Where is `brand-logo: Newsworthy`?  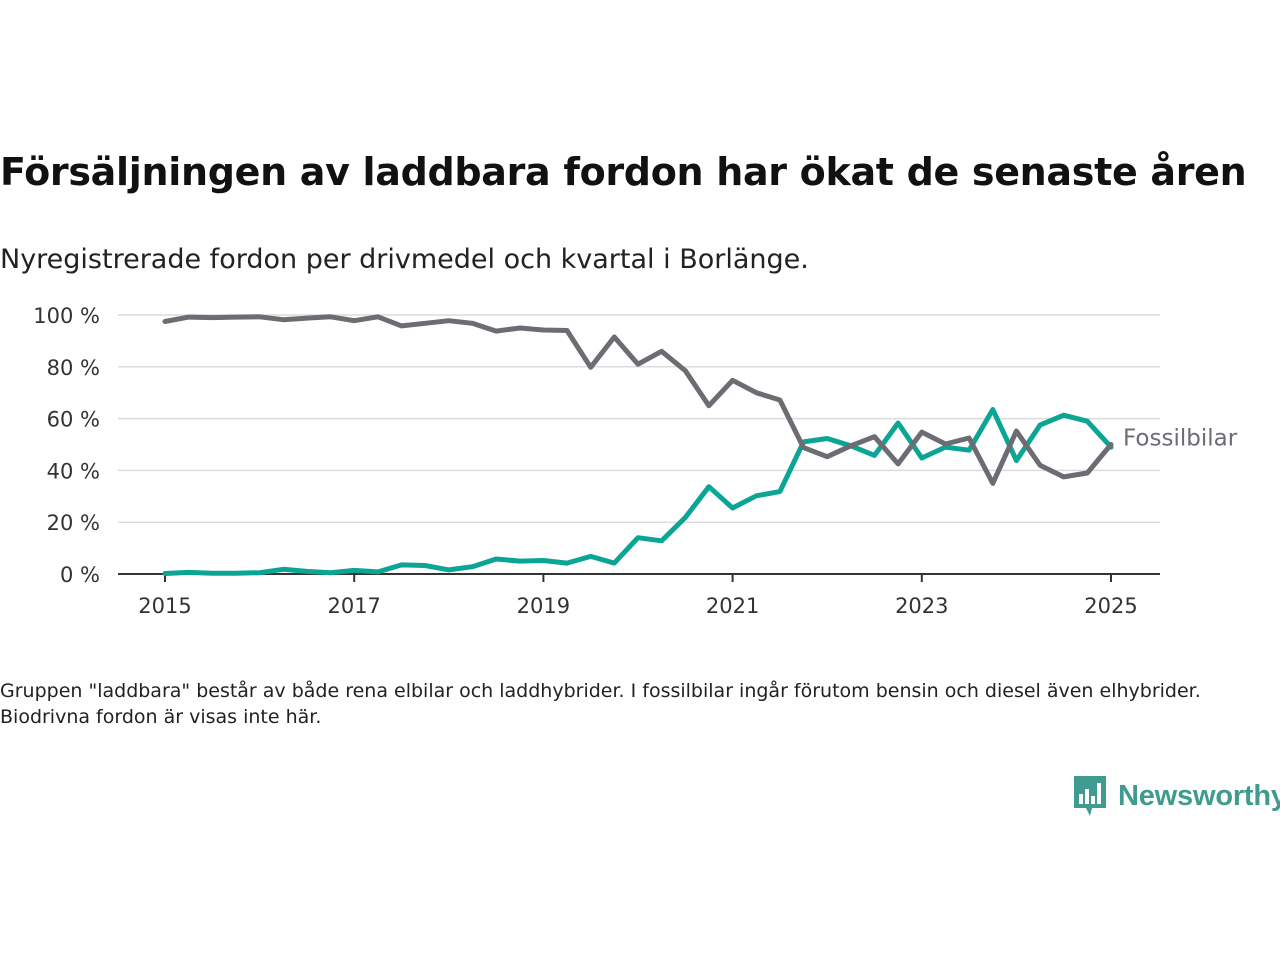
brand-logo: Newsworthy is located at coordinates (1176, 796).